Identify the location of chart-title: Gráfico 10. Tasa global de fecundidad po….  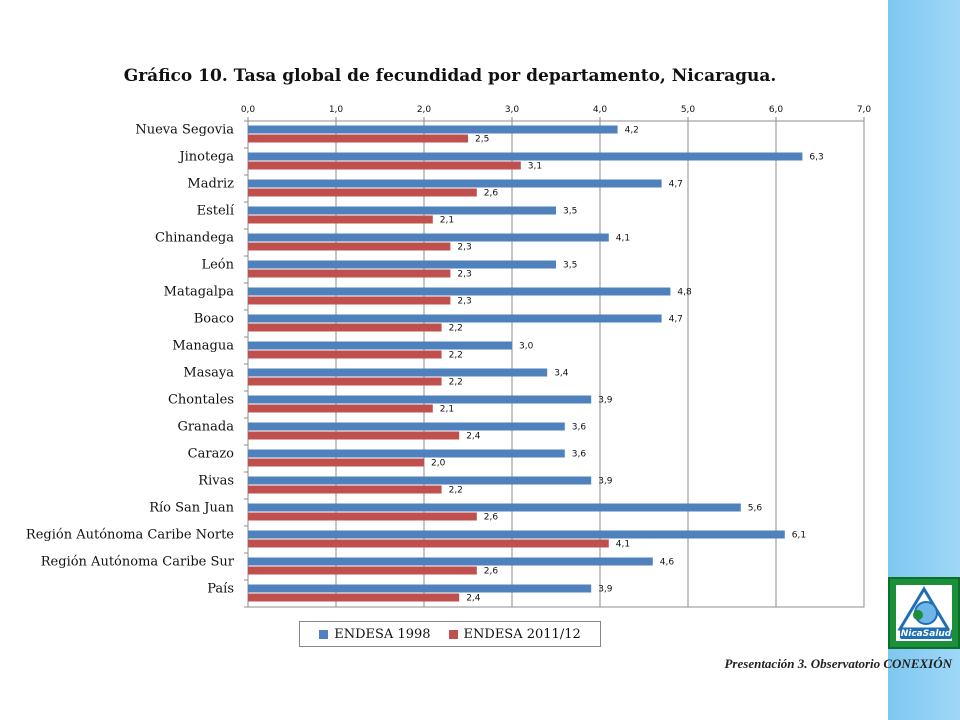
(450, 76).